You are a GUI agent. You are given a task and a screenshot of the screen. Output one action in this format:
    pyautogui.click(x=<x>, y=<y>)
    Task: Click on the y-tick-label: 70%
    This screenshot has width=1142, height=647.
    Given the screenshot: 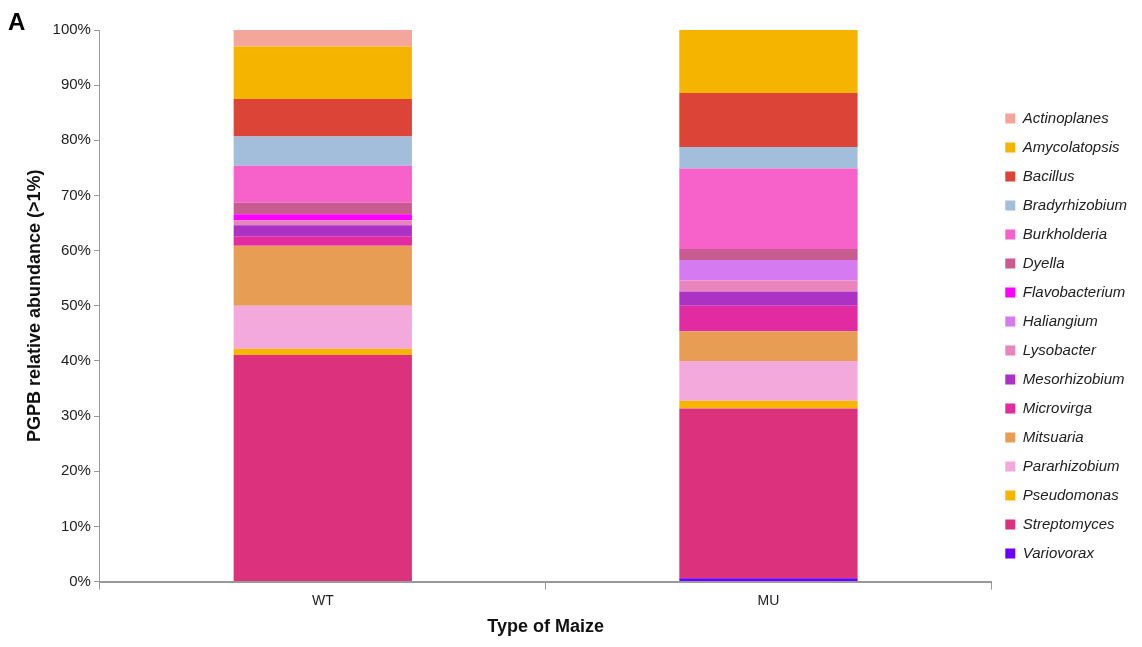 What is the action you would take?
    pyautogui.click(x=75, y=194)
    